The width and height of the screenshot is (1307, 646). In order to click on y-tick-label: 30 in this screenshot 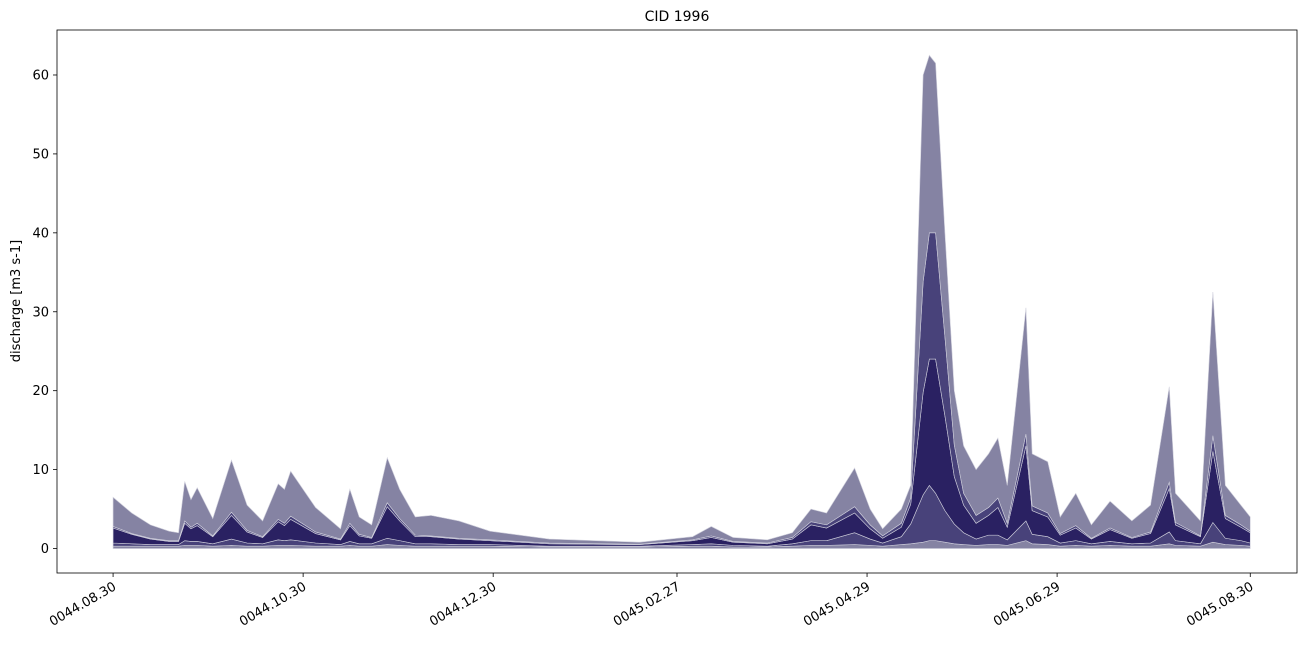, I will do `click(40, 312)`.